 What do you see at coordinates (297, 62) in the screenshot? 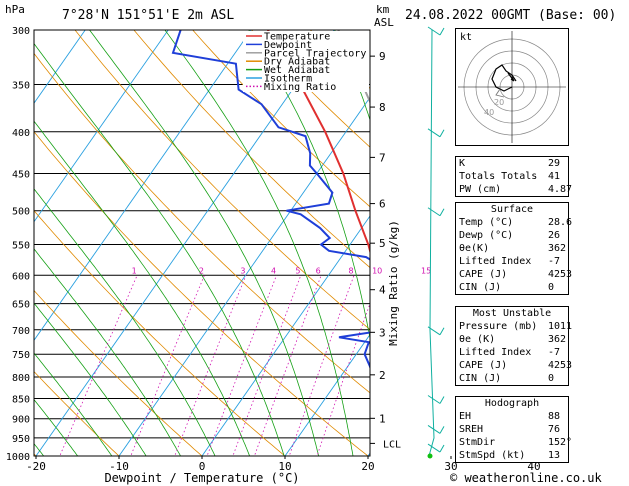
I see `legend-label: Dry Adiabat` at bounding box center [297, 62].